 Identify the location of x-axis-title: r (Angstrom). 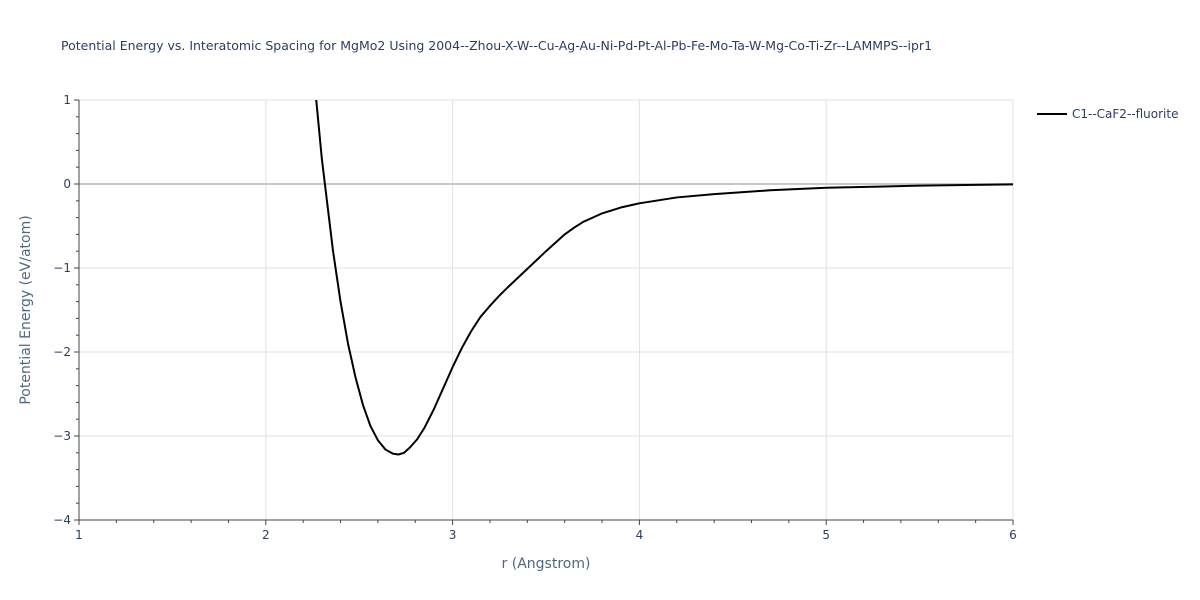
(546, 564).